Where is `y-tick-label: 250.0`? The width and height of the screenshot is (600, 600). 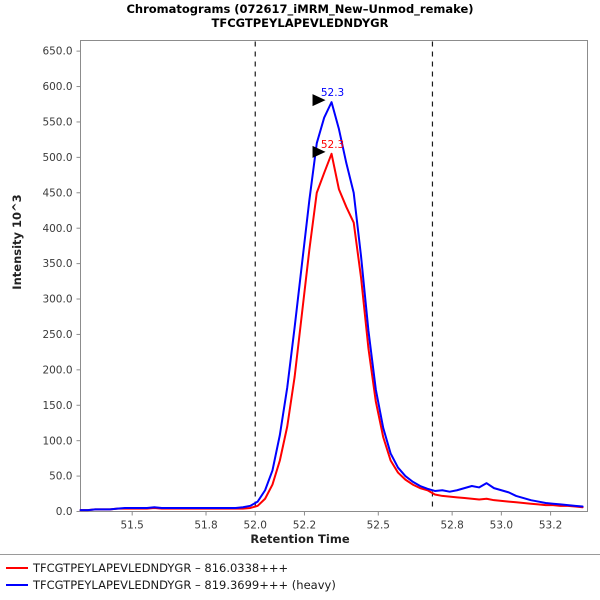 y-tick-label: 250.0 is located at coordinates (57, 335).